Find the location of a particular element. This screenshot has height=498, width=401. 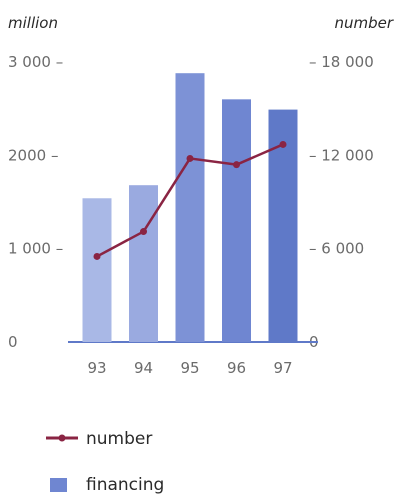

left-axis-title: million is located at coordinates (33, 23).